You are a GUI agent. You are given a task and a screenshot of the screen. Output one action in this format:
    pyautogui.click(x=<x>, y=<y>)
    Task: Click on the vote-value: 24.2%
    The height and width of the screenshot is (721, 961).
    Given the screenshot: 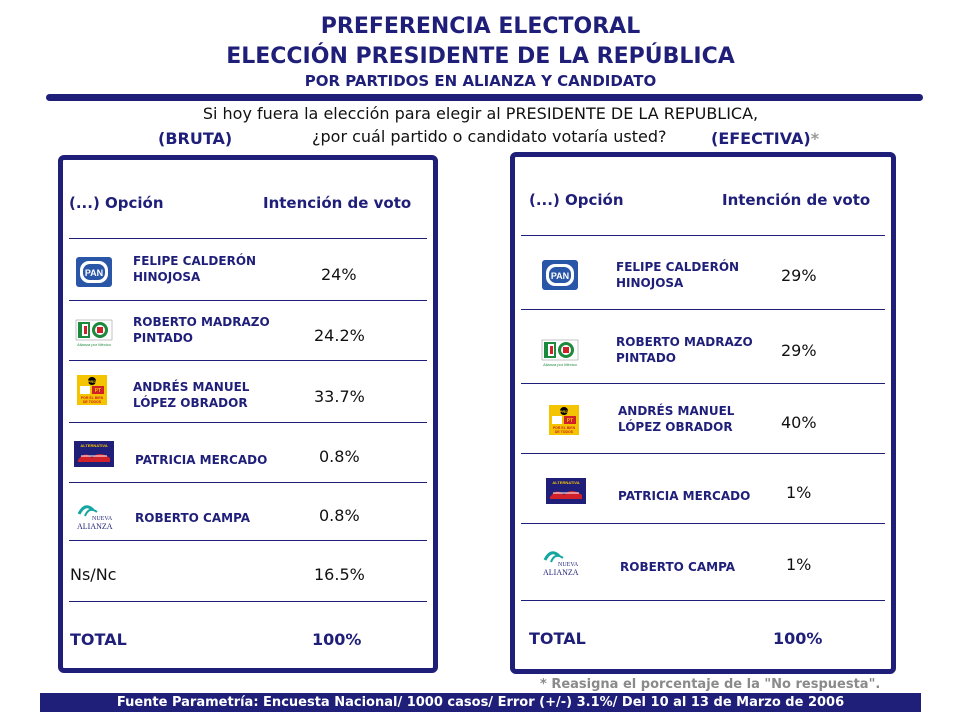 What is the action you would take?
    pyautogui.click(x=339, y=335)
    